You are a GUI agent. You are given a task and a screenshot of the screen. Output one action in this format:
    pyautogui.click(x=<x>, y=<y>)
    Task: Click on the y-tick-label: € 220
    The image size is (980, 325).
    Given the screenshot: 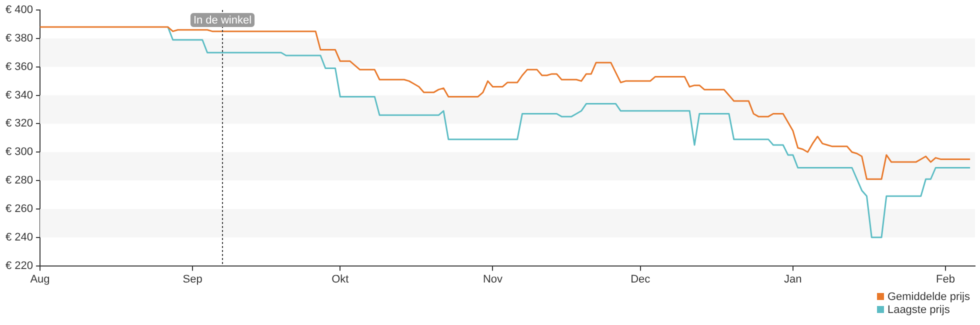 What is the action you would take?
    pyautogui.click(x=19, y=266)
    